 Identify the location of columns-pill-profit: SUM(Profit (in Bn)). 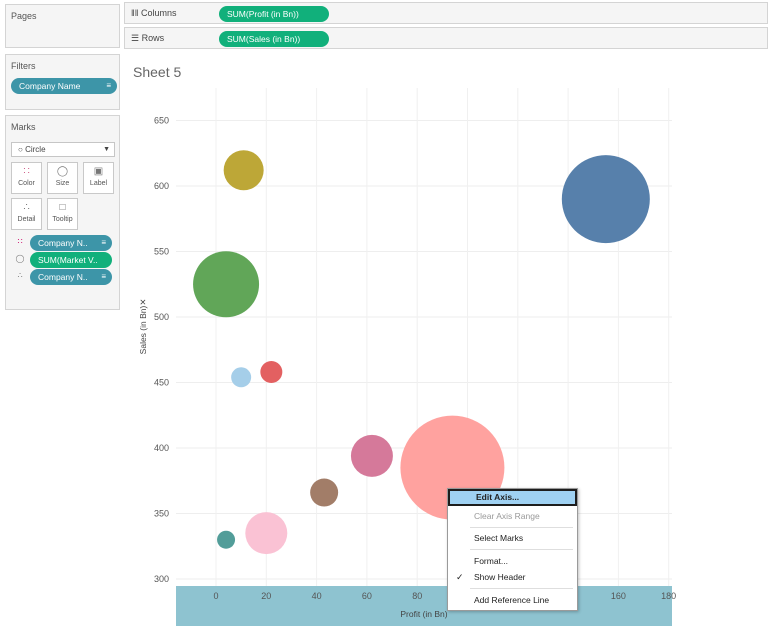
(274, 14).